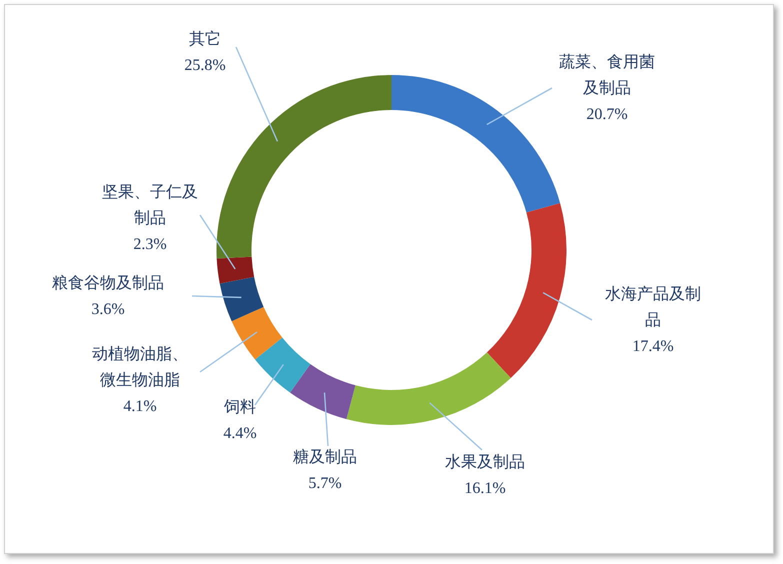 This screenshot has height=564, width=783. Describe the element at coordinates (150, 205) in the screenshot. I see `slice-label: 坚果、子仁及制品` at that location.